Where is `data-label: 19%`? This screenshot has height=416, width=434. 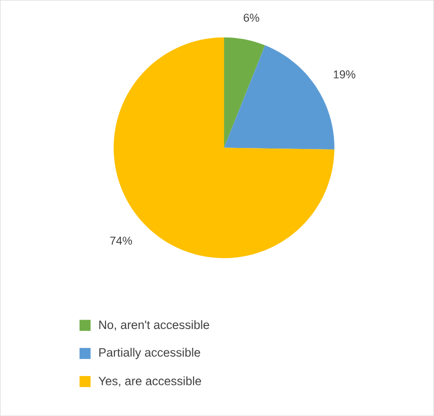 data-label: 19% is located at coordinates (345, 74).